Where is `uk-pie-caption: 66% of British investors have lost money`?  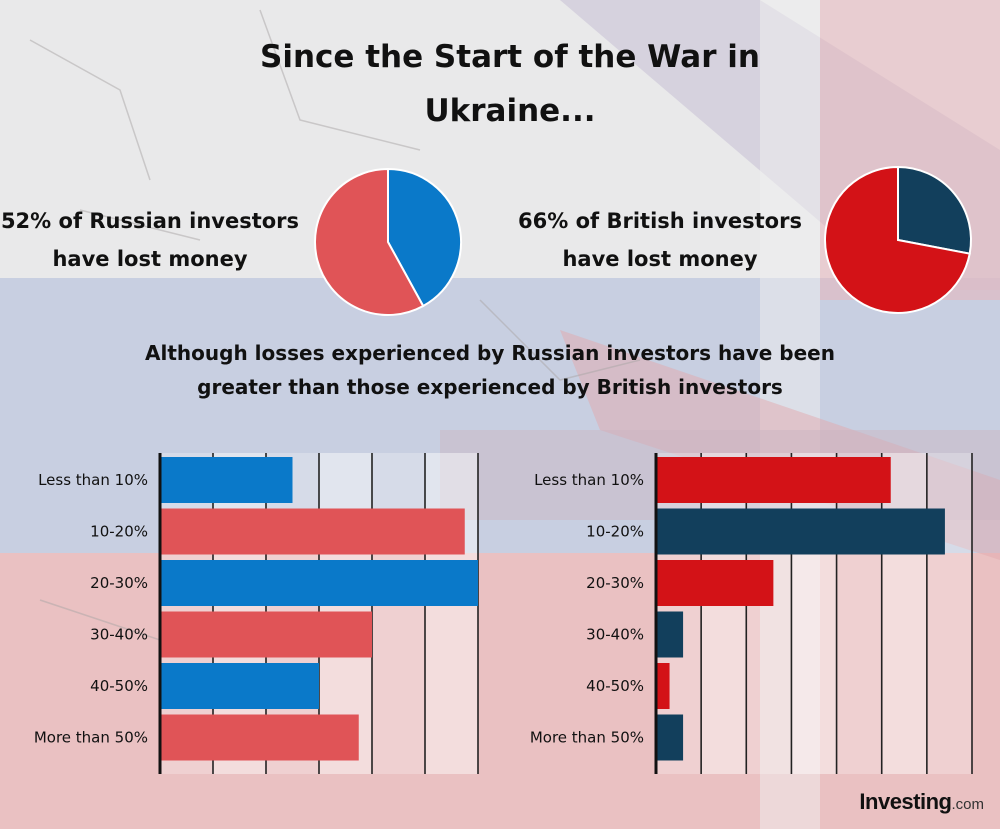
uk-pie-caption: 66% of British investors have lost money is located at coordinates (660, 240).